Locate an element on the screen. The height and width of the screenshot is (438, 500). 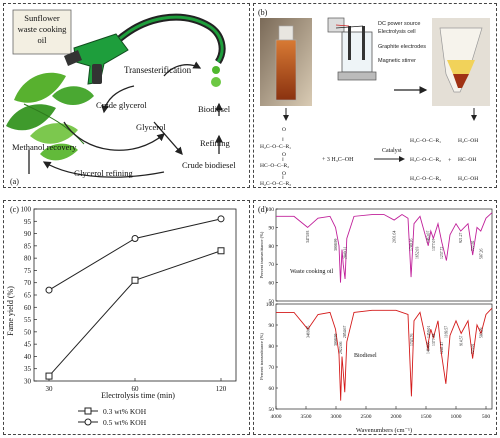
peak-label: 1237.72 is located at coordinates (442, 253).